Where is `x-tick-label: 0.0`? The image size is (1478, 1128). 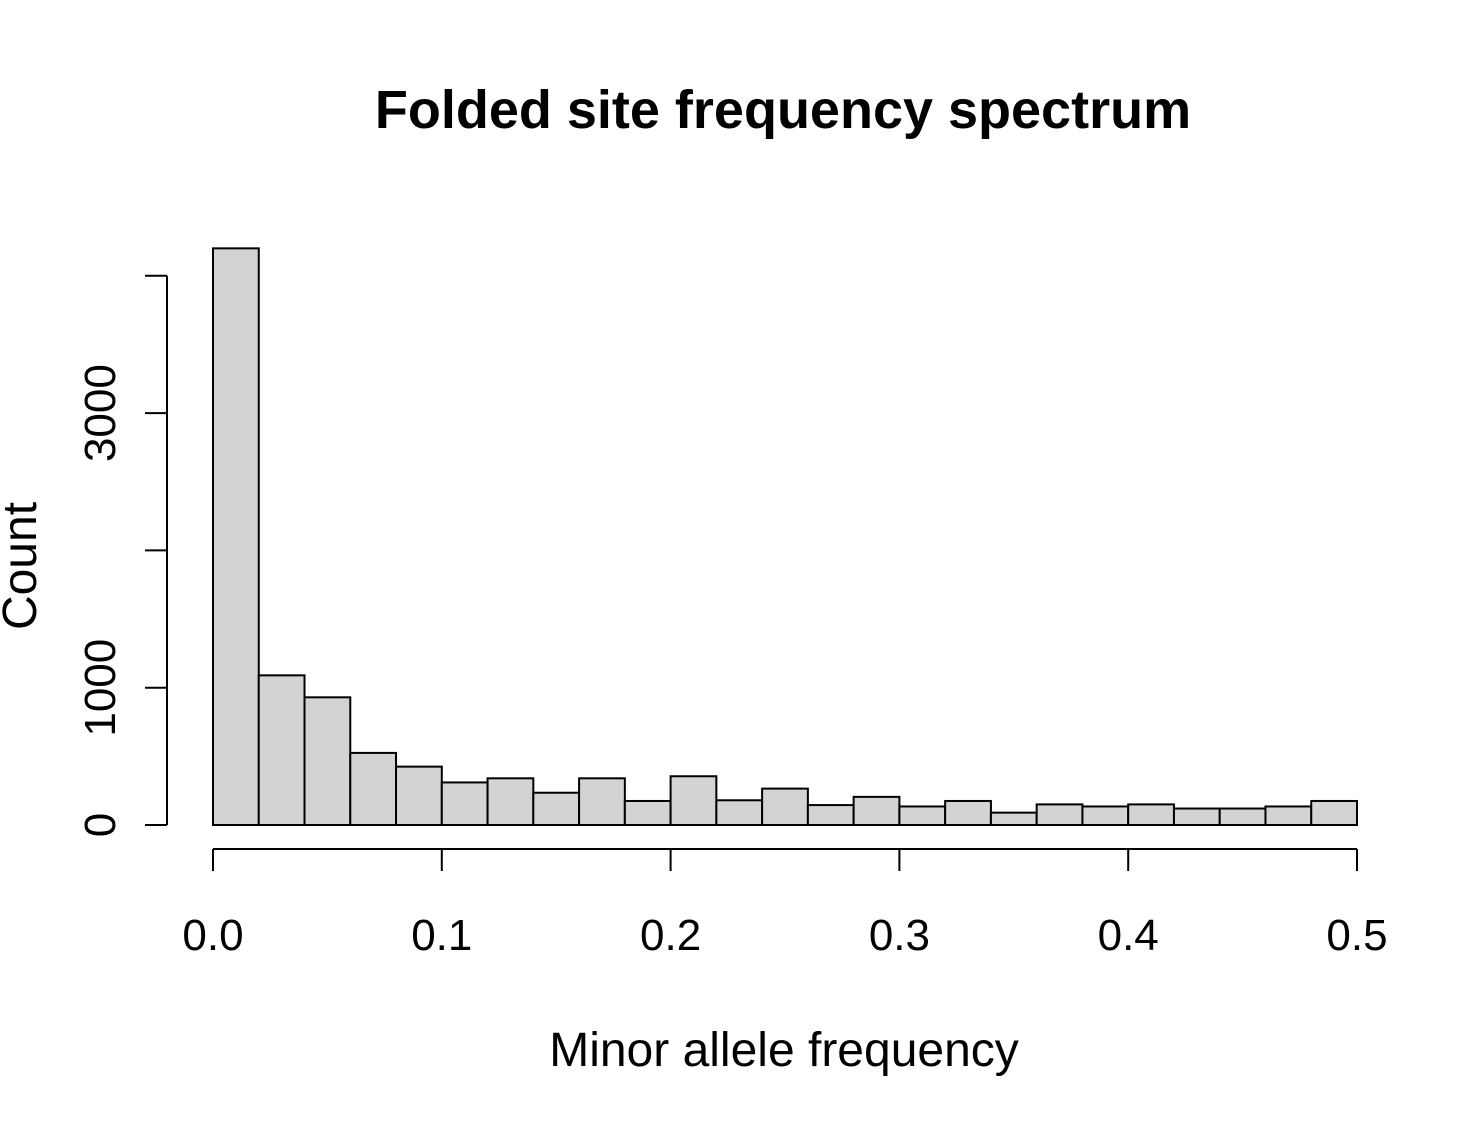
x-tick-label: 0.0 is located at coordinates (212, 935).